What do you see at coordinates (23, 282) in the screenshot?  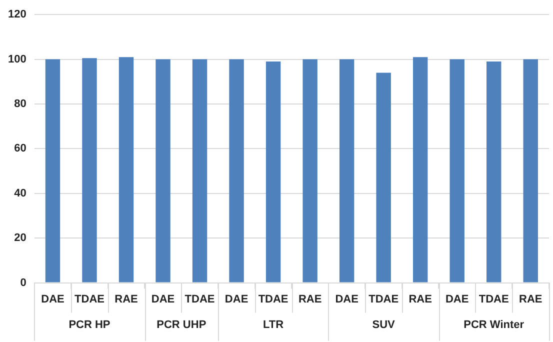 I see `y-tick-label: 0` at bounding box center [23, 282].